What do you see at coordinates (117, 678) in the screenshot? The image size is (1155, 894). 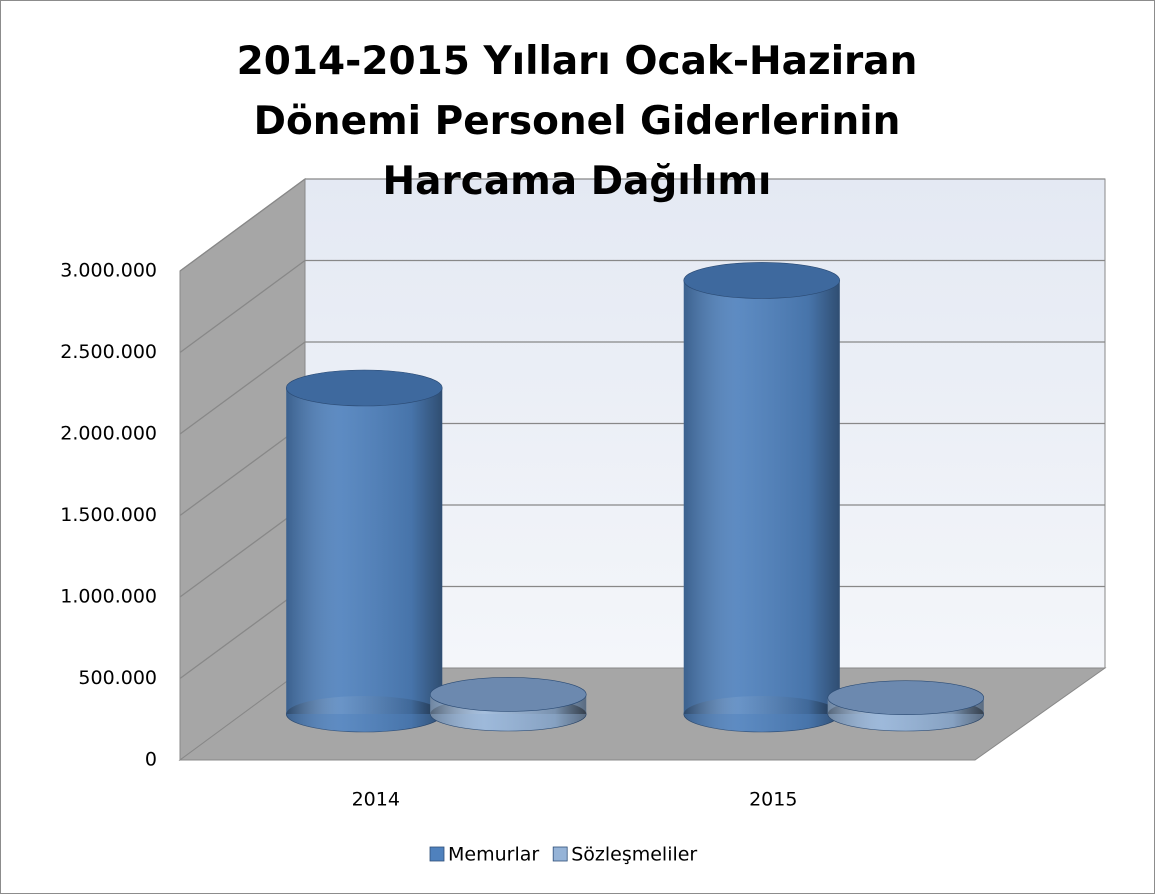 I see `y-tick-label: 500.000` at bounding box center [117, 678].